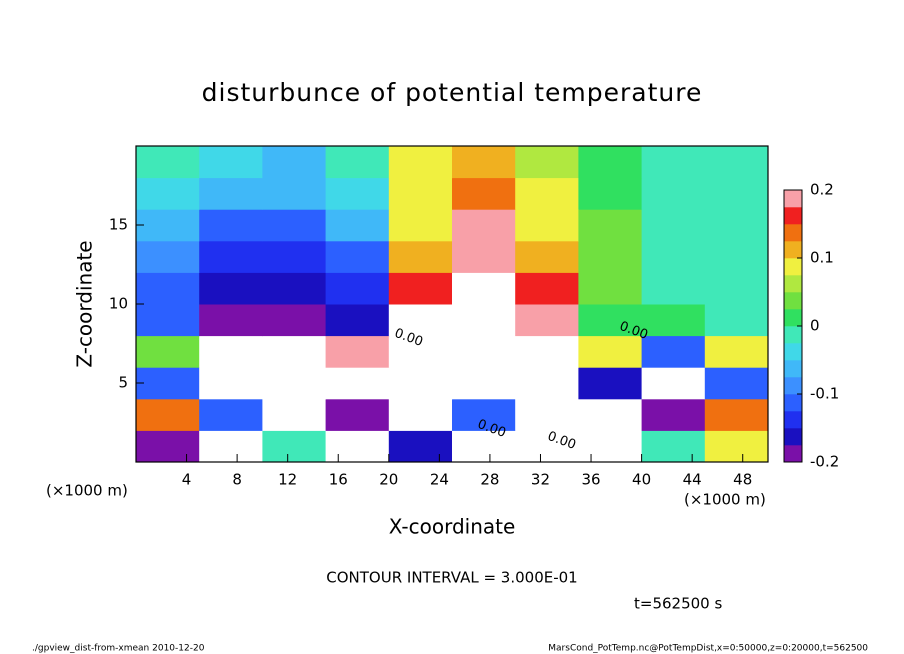  Describe the element at coordinates (287, 480) in the screenshot. I see `x-tick-label: 12` at that location.